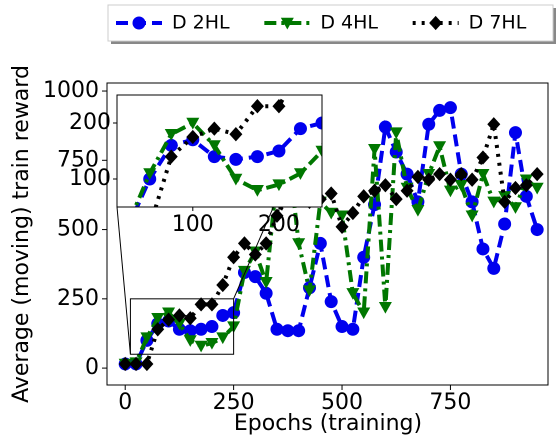 The width and height of the screenshot is (559, 445). I want to click on legend-marker, so click(287, 23).